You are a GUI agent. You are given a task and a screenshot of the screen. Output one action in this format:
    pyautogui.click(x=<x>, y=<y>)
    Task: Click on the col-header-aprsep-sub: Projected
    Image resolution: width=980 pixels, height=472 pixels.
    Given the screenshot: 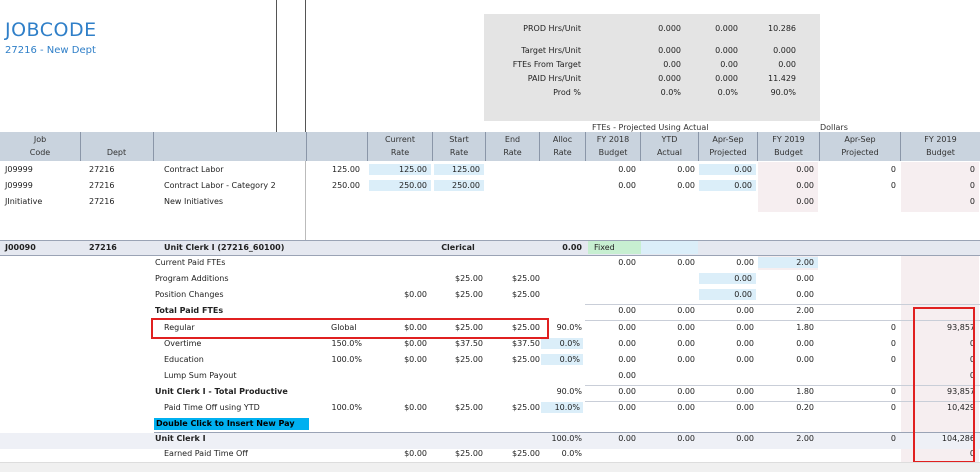 What is the action you would take?
    pyautogui.click(x=728, y=152)
    